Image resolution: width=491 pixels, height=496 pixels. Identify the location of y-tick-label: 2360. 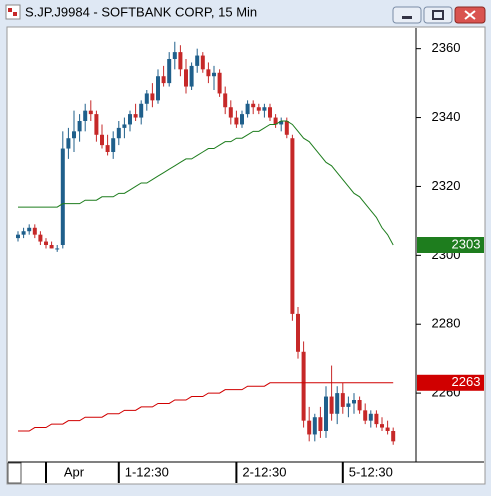
(446, 47).